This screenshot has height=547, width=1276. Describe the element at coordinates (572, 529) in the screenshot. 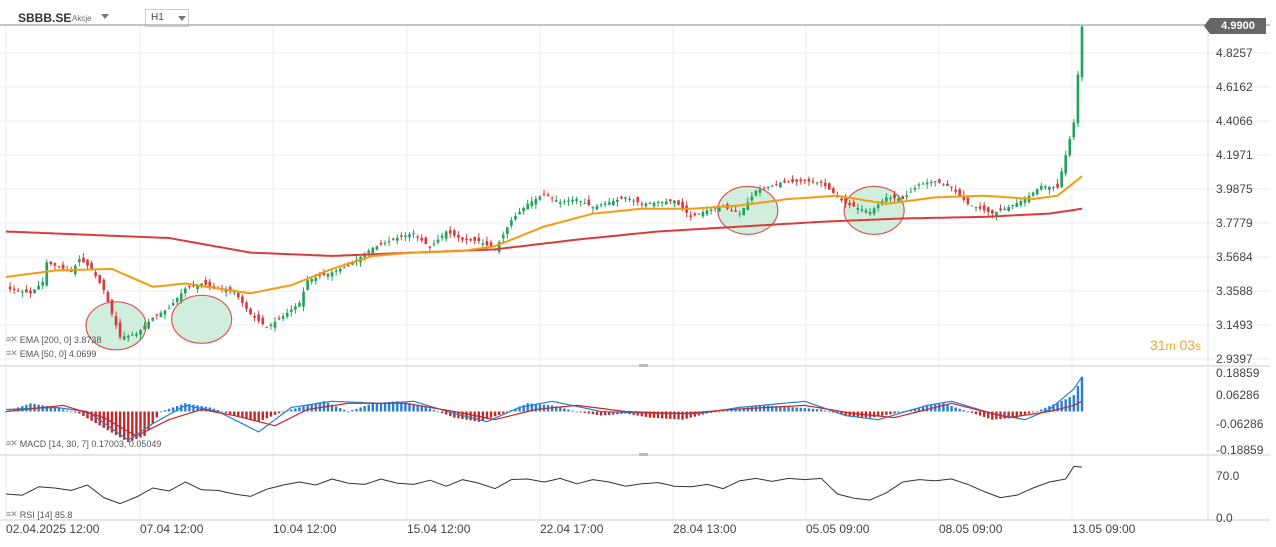

I see `time-tick-label: 22.04 17:00` at that location.